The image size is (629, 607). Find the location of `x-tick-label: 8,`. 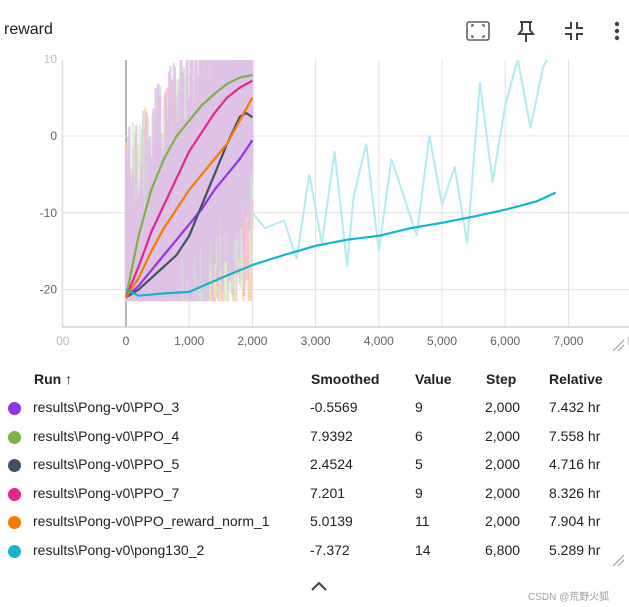

x-tick-label: 8, is located at coordinates (628, 341).